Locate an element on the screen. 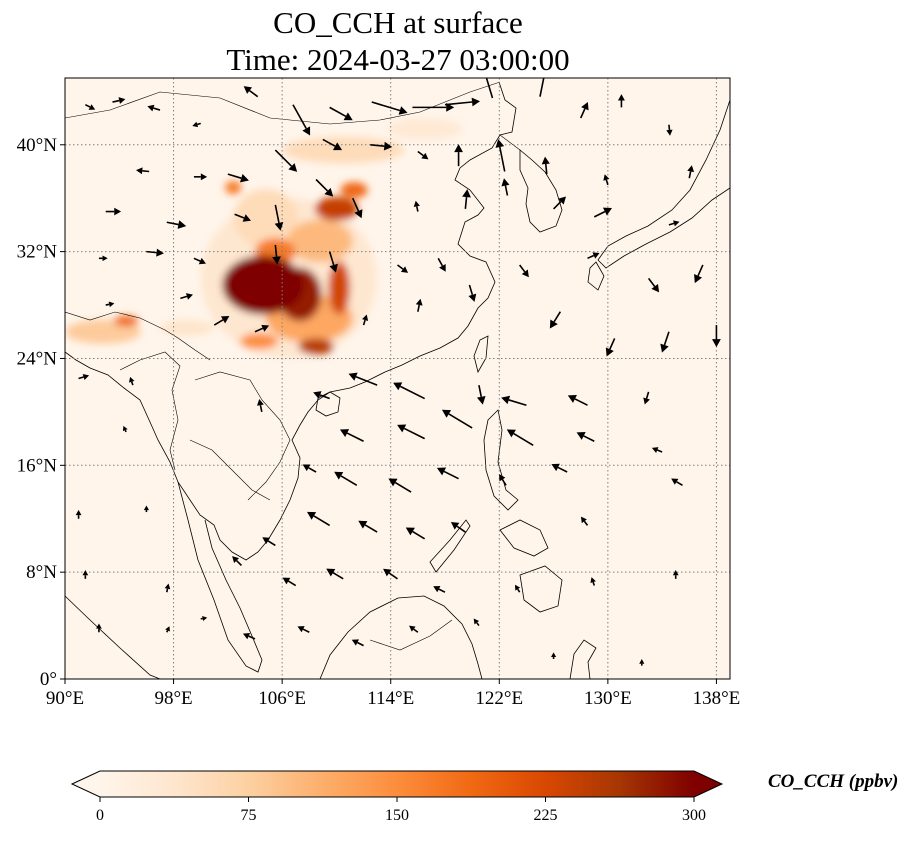 This screenshot has height=841, width=921. colorbar-label: CO_CCH (ppbv) is located at coordinates (833, 781).